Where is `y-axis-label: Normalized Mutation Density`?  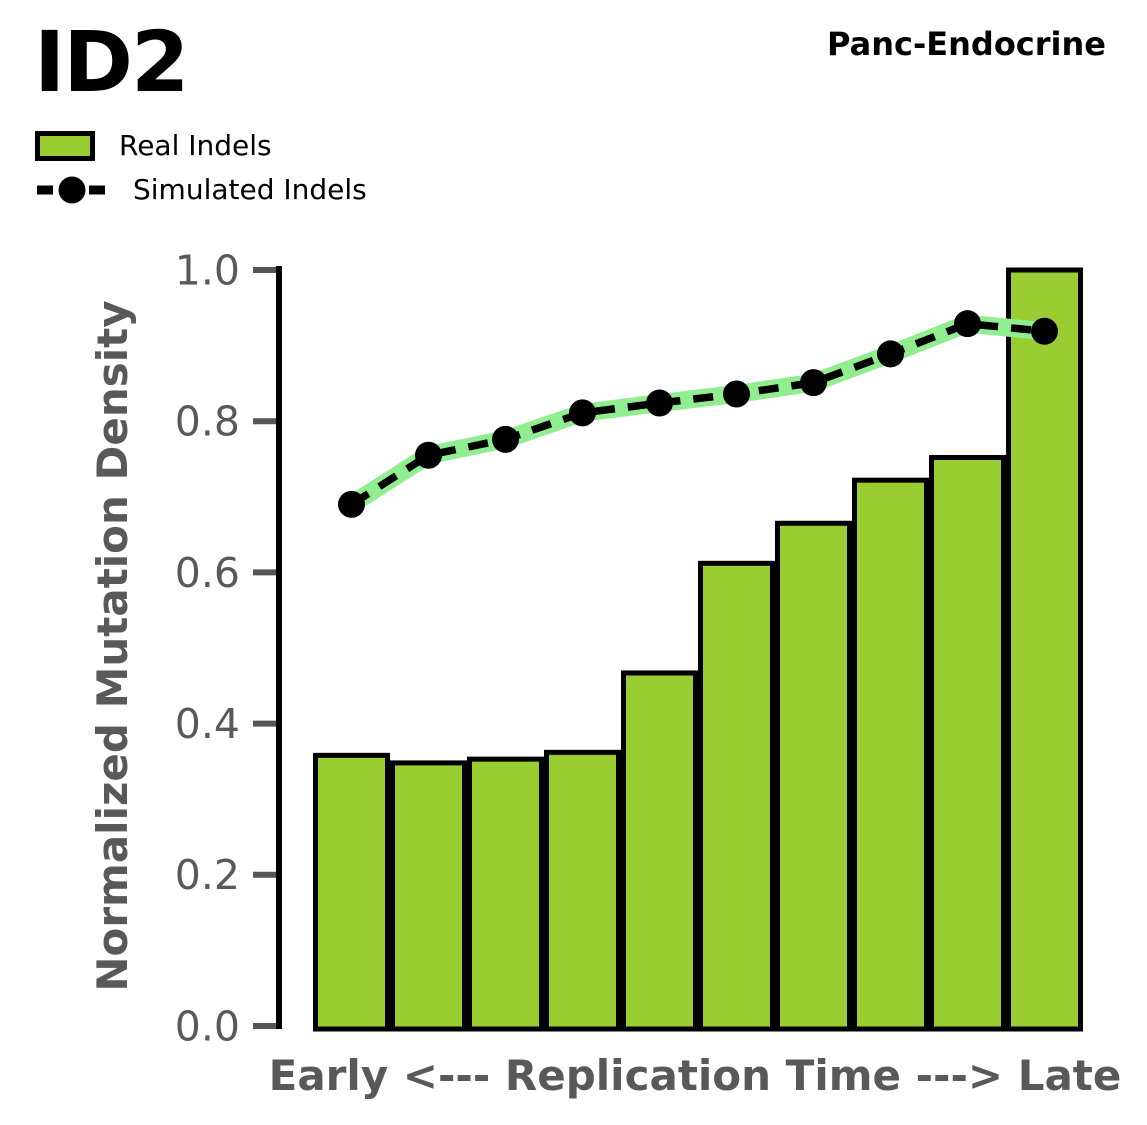 y-axis-label: Normalized Mutation Density is located at coordinates (112, 645).